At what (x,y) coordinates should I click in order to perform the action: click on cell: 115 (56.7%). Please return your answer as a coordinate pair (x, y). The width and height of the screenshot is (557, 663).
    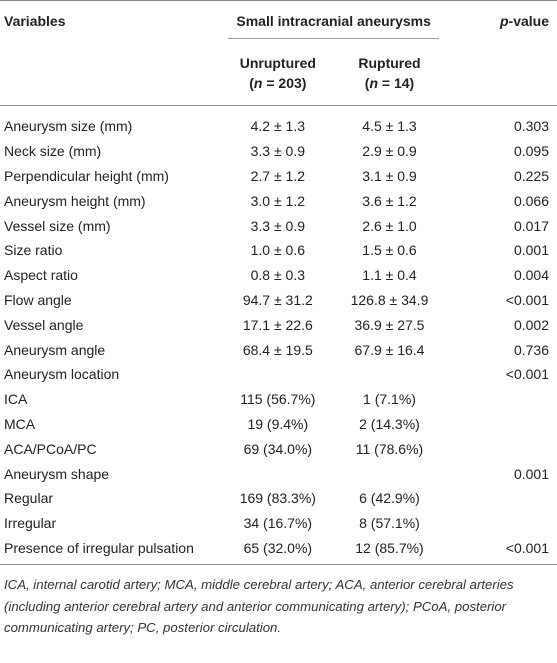
    Looking at the image, I should click on (278, 399).